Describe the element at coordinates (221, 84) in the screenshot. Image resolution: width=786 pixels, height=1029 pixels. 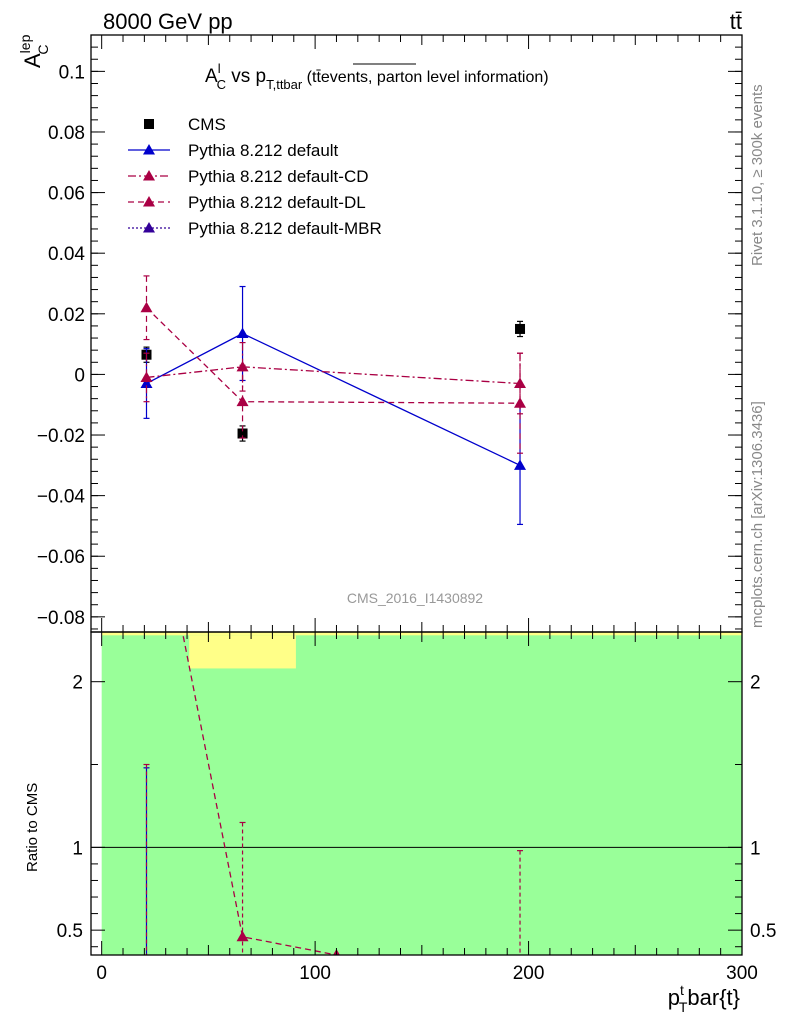
I see `title-sub: C` at that location.